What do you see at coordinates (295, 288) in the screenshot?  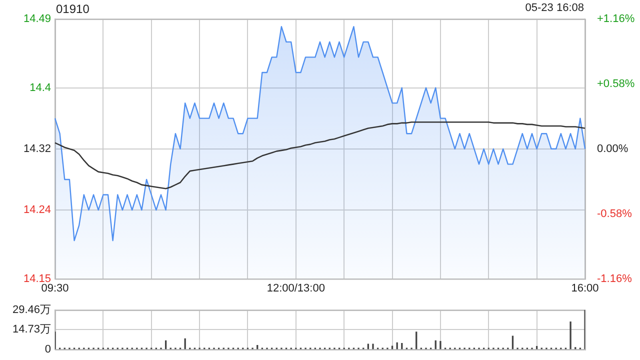 I see `x-tick-label: 12:00/13:00` at bounding box center [295, 288].